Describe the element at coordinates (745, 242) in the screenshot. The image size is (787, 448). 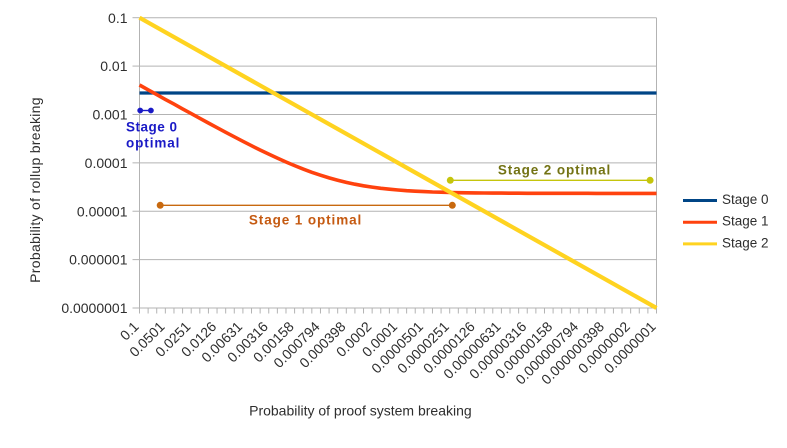
I see `svg-text: Stage 2` at that location.